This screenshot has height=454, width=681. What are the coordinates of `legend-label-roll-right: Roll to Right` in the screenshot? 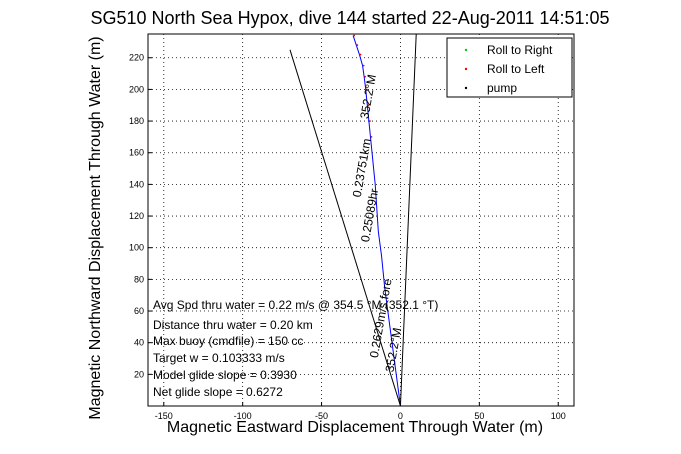 It's located at (520, 50).